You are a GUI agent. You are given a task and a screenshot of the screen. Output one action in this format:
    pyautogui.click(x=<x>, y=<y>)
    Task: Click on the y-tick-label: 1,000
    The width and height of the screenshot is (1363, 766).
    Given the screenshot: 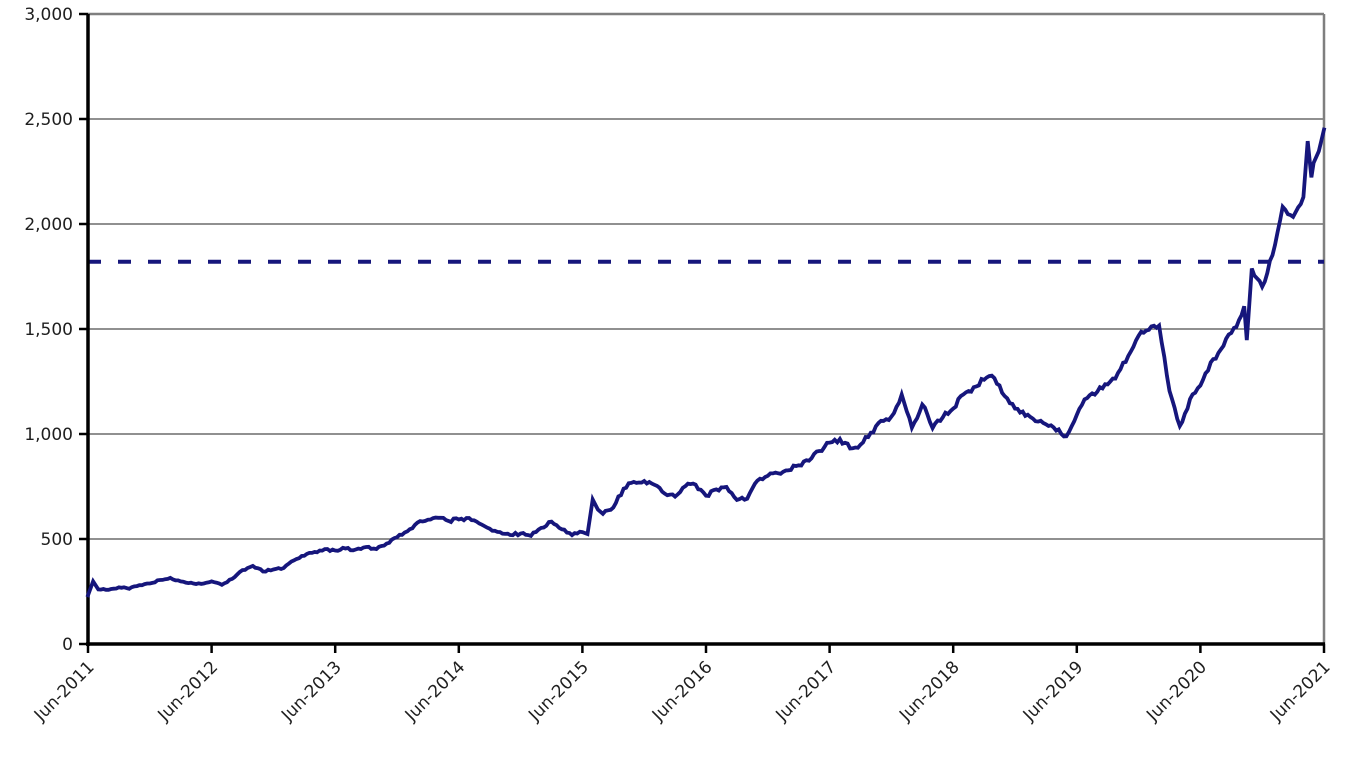 What is the action you would take?
    pyautogui.click(x=48, y=435)
    